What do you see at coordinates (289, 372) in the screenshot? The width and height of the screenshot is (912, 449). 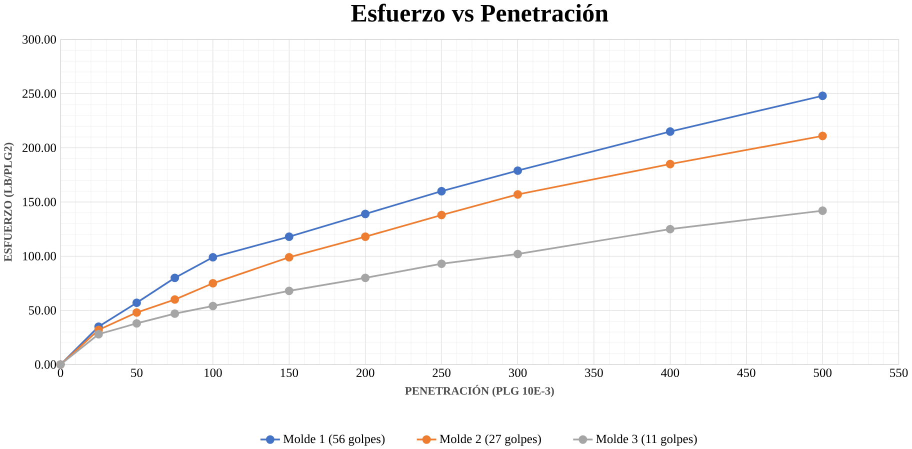 I see `x-tick-label: 150` at bounding box center [289, 372].